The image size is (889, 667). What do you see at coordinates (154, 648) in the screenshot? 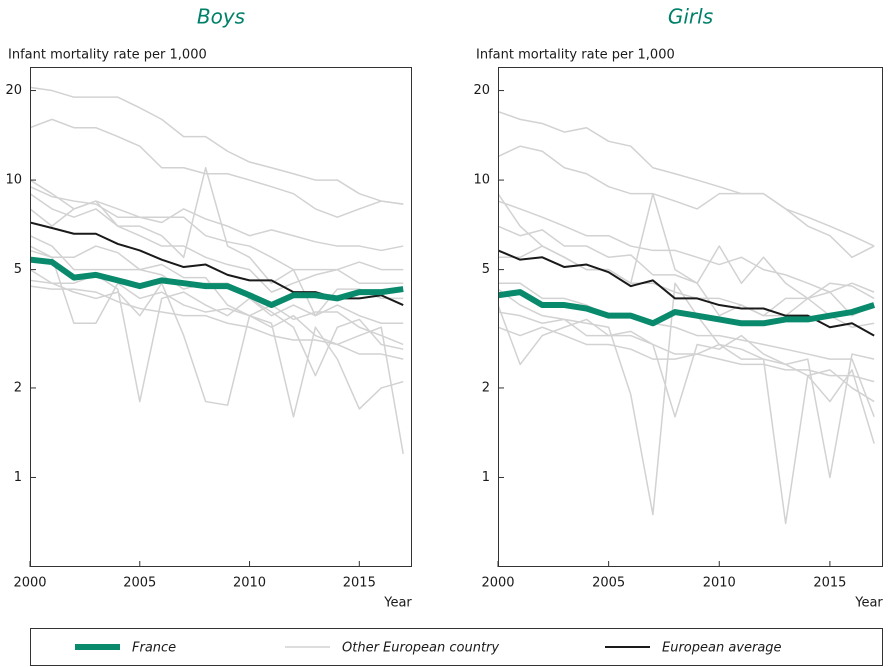
I see `legend-label: France` at bounding box center [154, 648].